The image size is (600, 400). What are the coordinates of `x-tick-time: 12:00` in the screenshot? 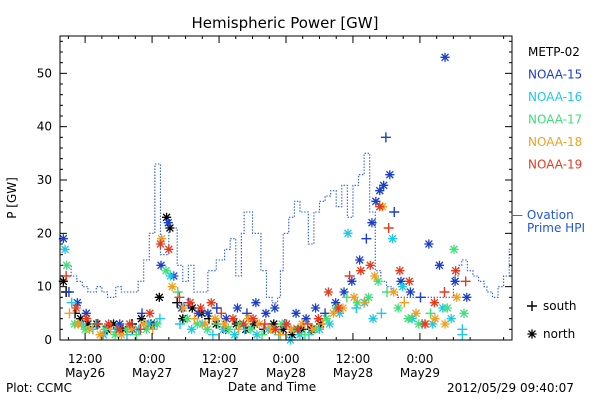 It's located at (219, 359).